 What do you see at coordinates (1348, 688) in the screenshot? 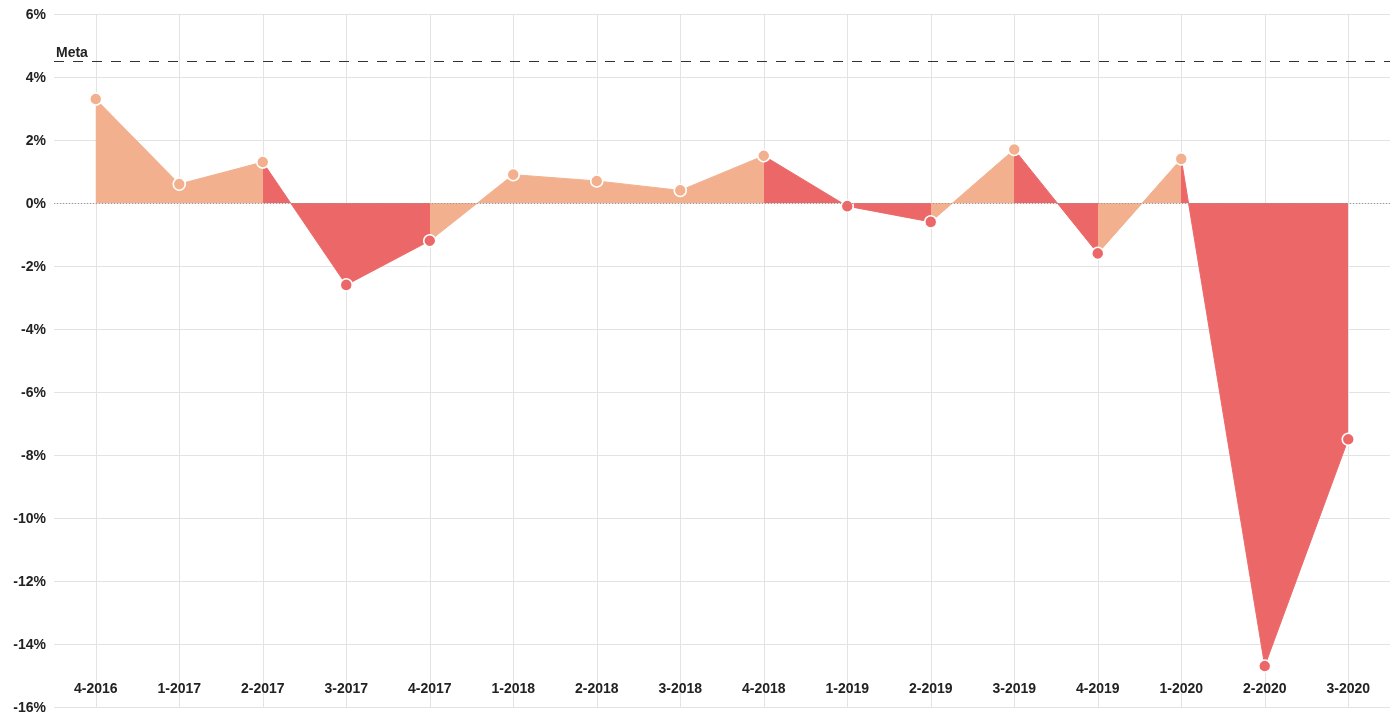
I see `x-tick-label: 3-2020` at bounding box center [1348, 688].